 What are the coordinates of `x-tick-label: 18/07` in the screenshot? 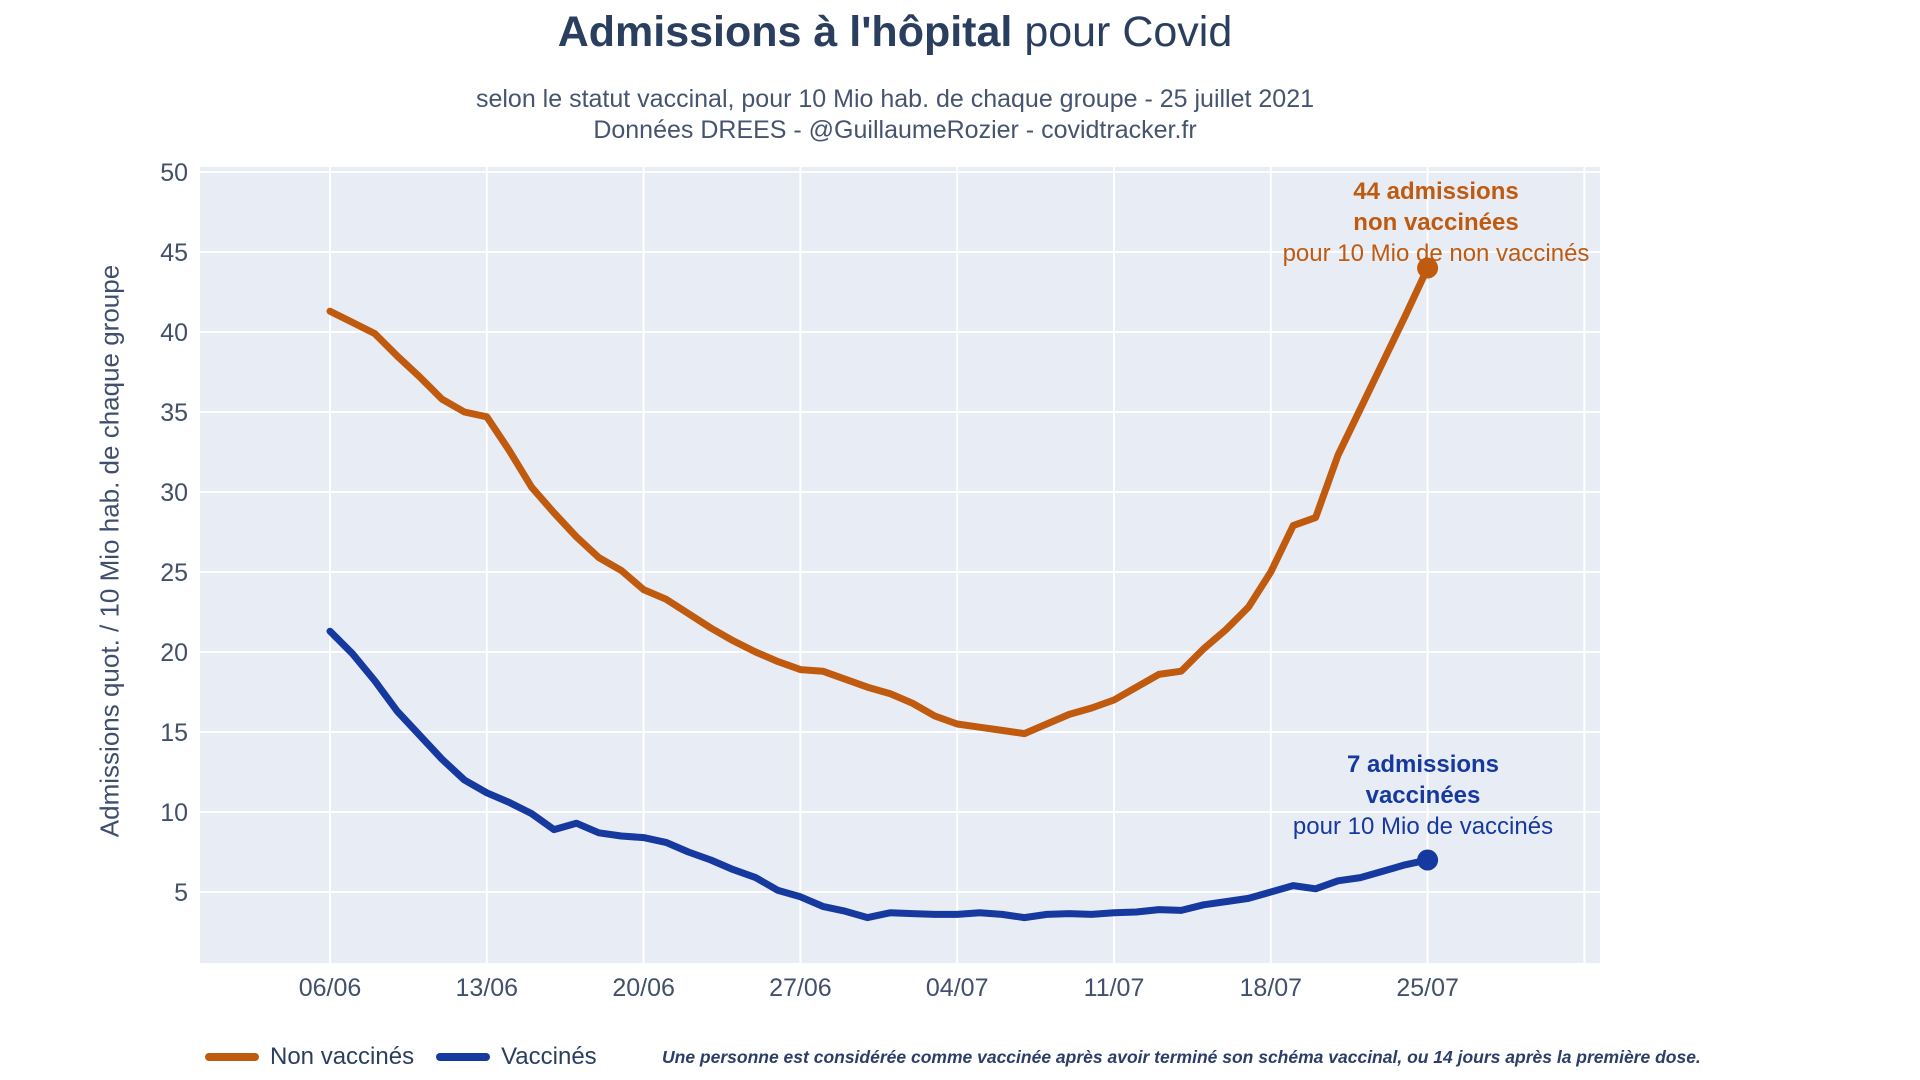 It's located at (1271, 988).